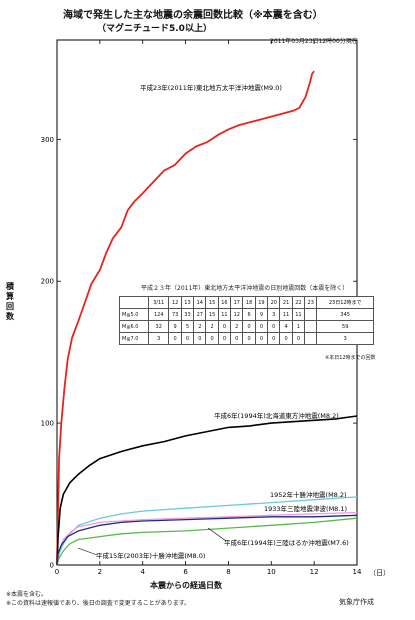  What do you see at coordinates (134, 338) in the screenshot?
I see `table-cell: M≧7.0` at bounding box center [134, 338].